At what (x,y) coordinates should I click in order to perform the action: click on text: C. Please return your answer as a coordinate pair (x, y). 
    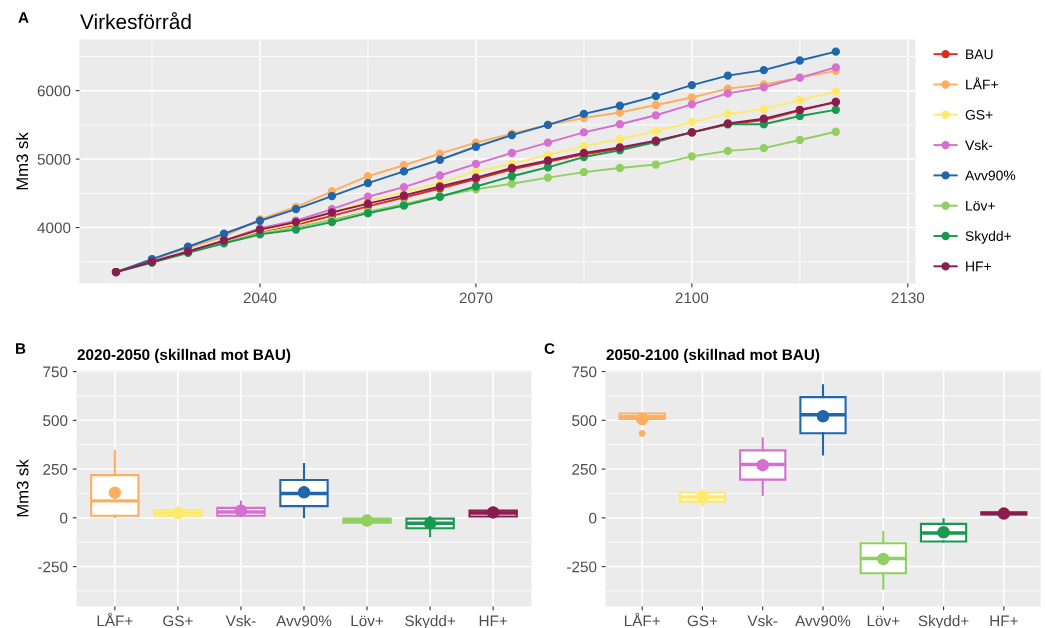
    Looking at the image, I should click on (549, 348).